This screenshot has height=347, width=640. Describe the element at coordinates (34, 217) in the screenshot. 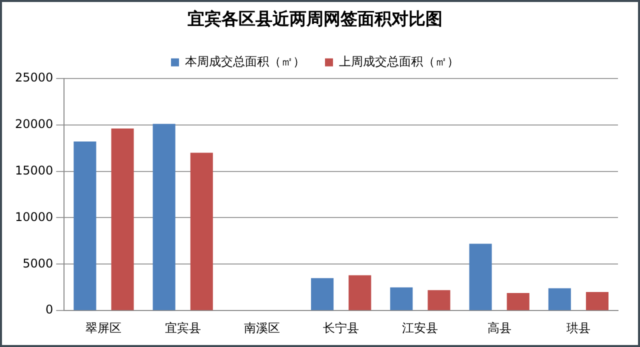

I see `y-tick-label: 10000` at that location.